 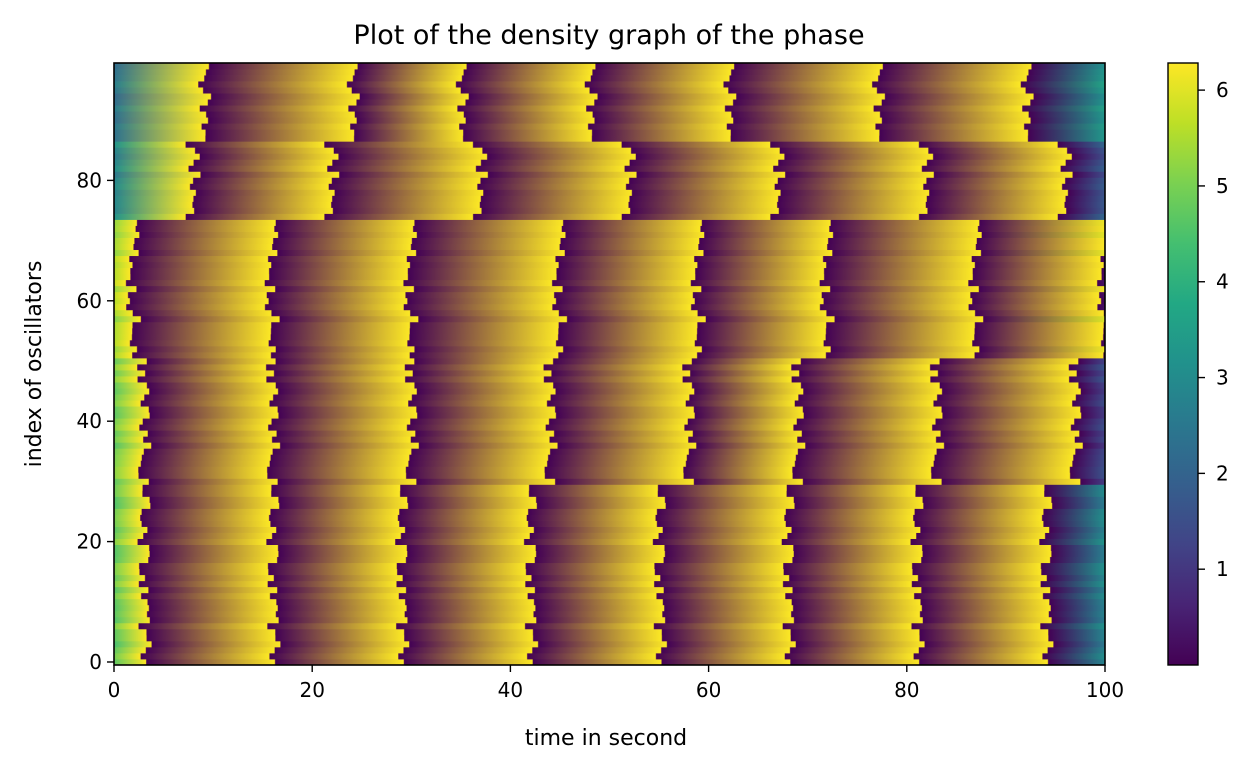 I want to click on x-axis-ticks: 0 20 40 60 80 100, so click(x=616, y=683).